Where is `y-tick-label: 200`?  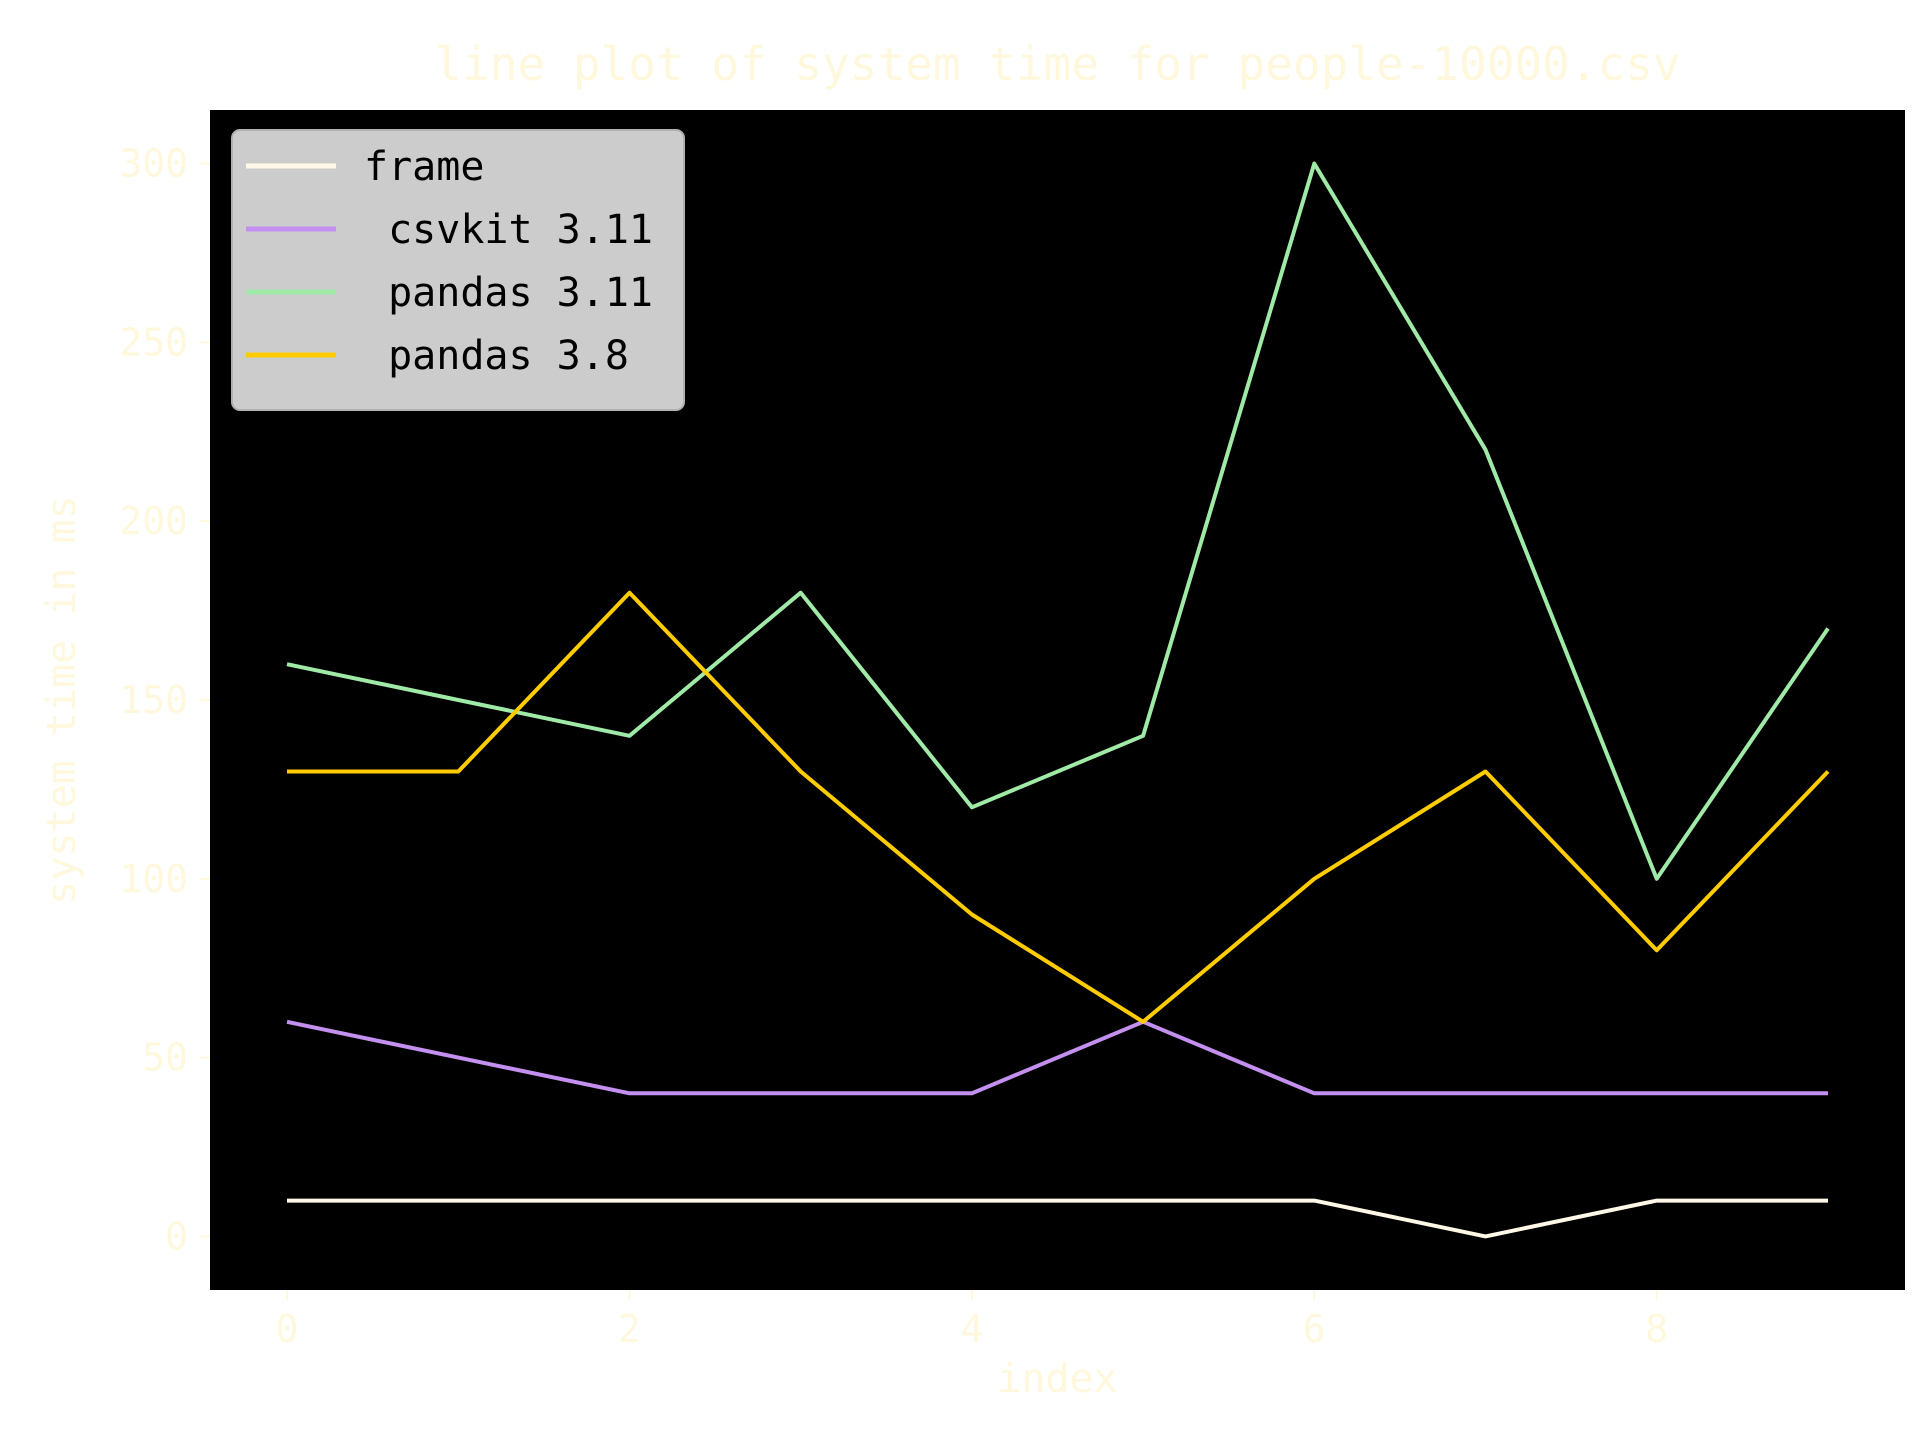
y-tick-label: 200 is located at coordinates (153, 521).